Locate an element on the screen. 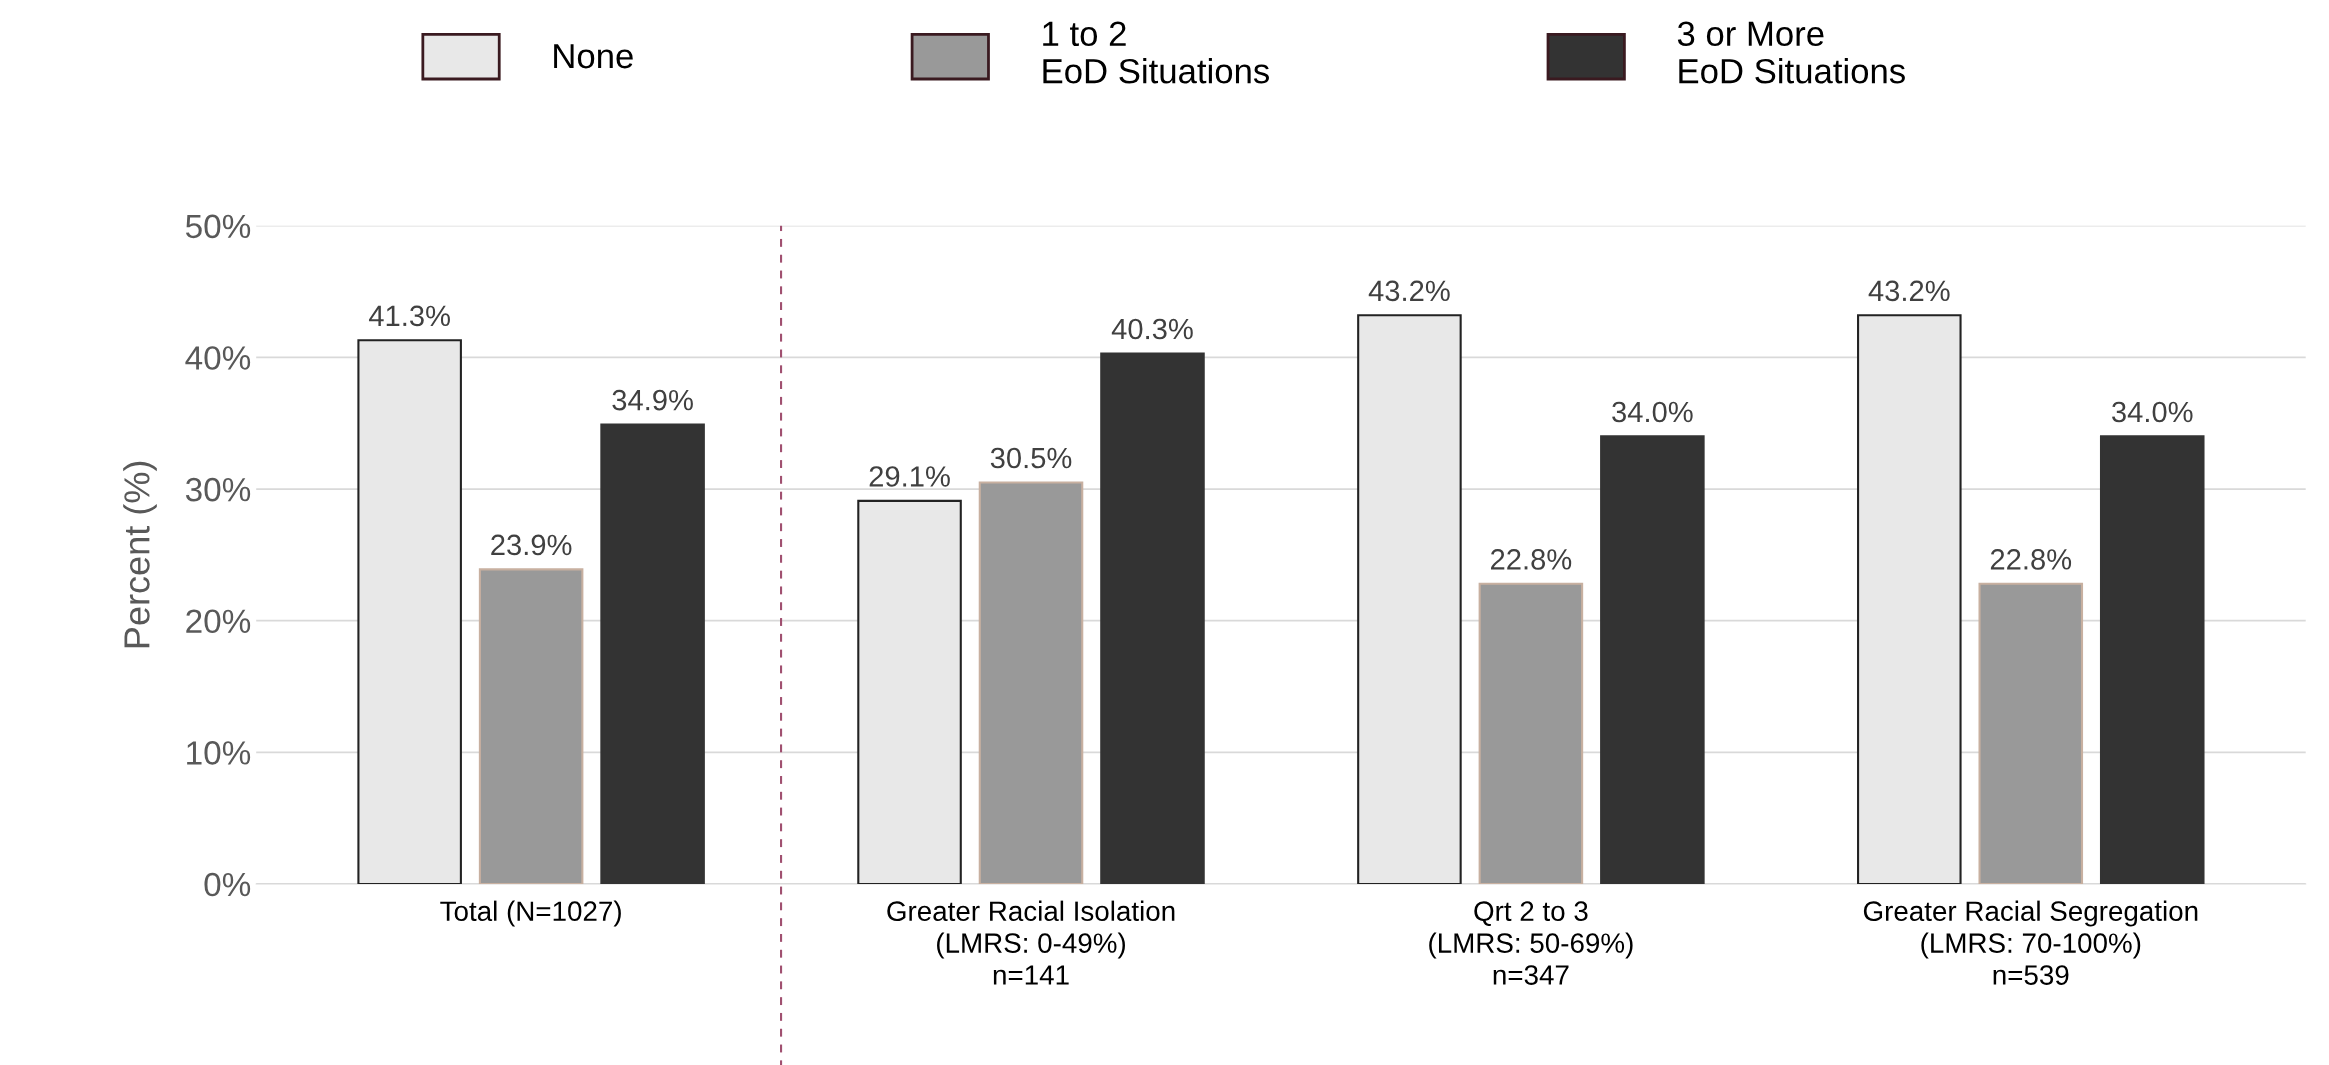 Image resolution: width=2329 pixels, height=1065 pixels. y-tick-label: 50% is located at coordinates (218, 226).